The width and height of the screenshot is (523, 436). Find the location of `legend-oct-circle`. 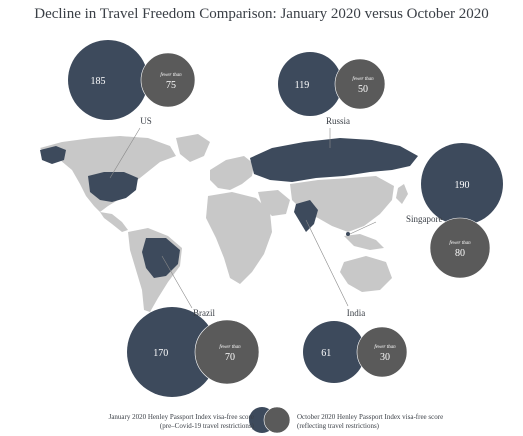

legend-oct-circle is located at coordinates (277, 420).